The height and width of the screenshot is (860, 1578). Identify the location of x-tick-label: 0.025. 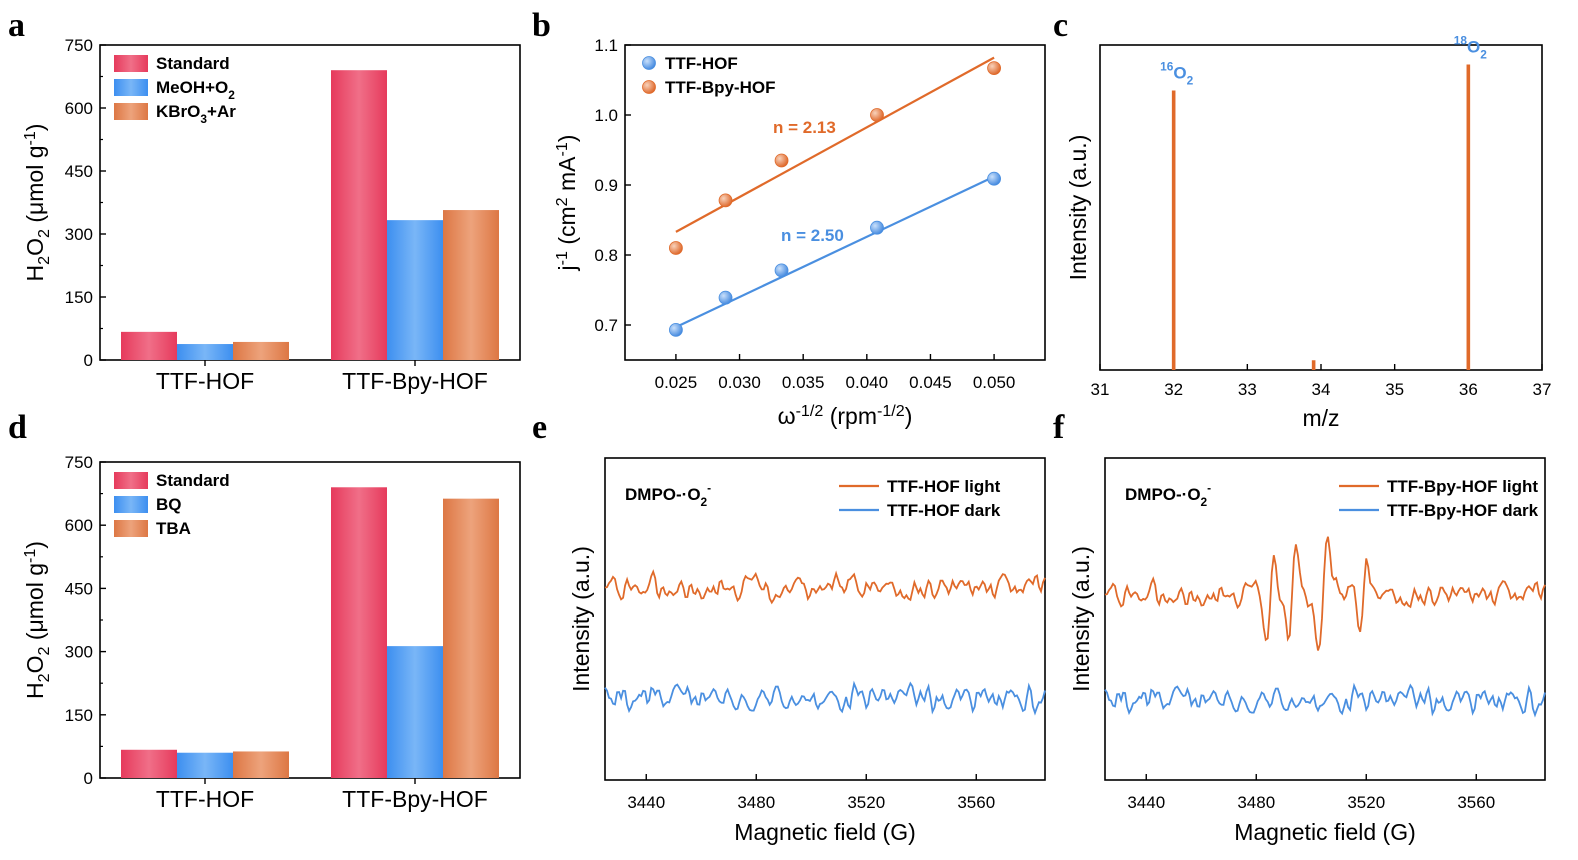
(676, 382).